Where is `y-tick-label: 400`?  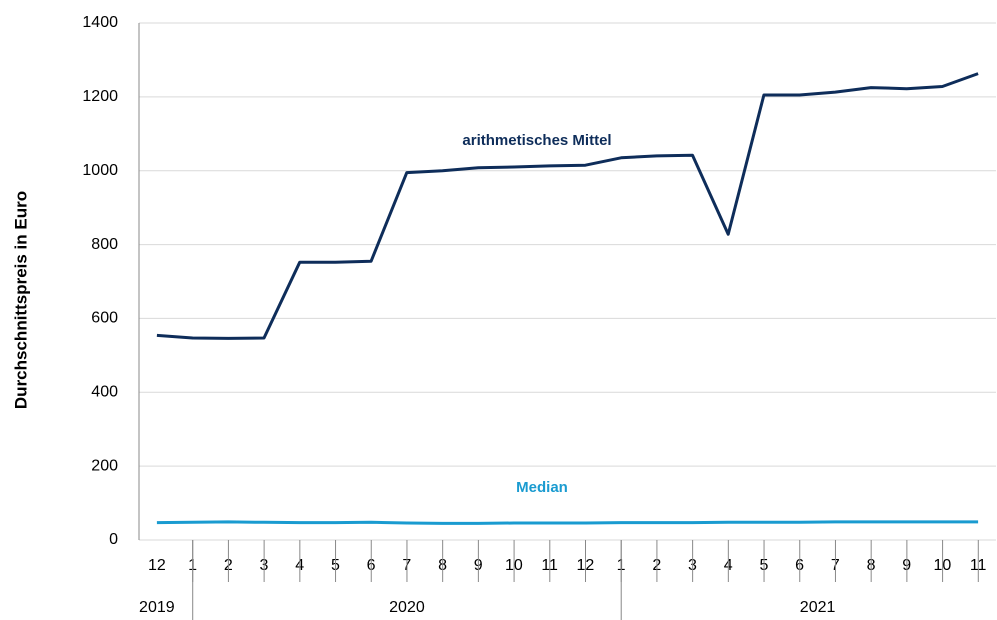
y-tick-label: 400 is located at coordinates (104, 392).